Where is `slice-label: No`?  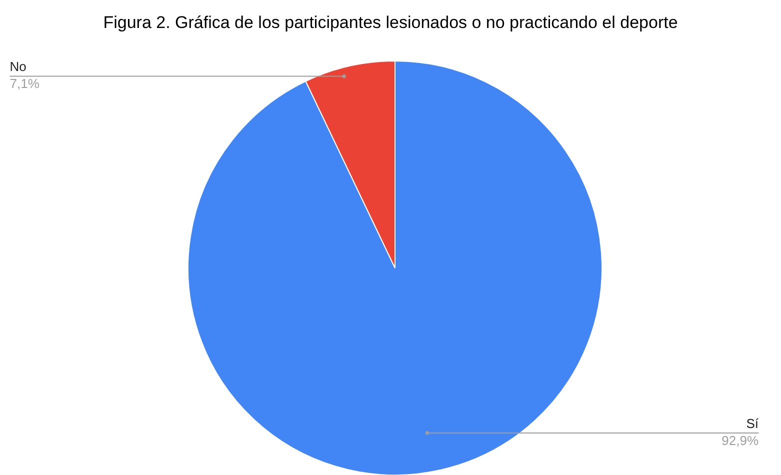 slice-label: No is located at coordinates (18, 66).